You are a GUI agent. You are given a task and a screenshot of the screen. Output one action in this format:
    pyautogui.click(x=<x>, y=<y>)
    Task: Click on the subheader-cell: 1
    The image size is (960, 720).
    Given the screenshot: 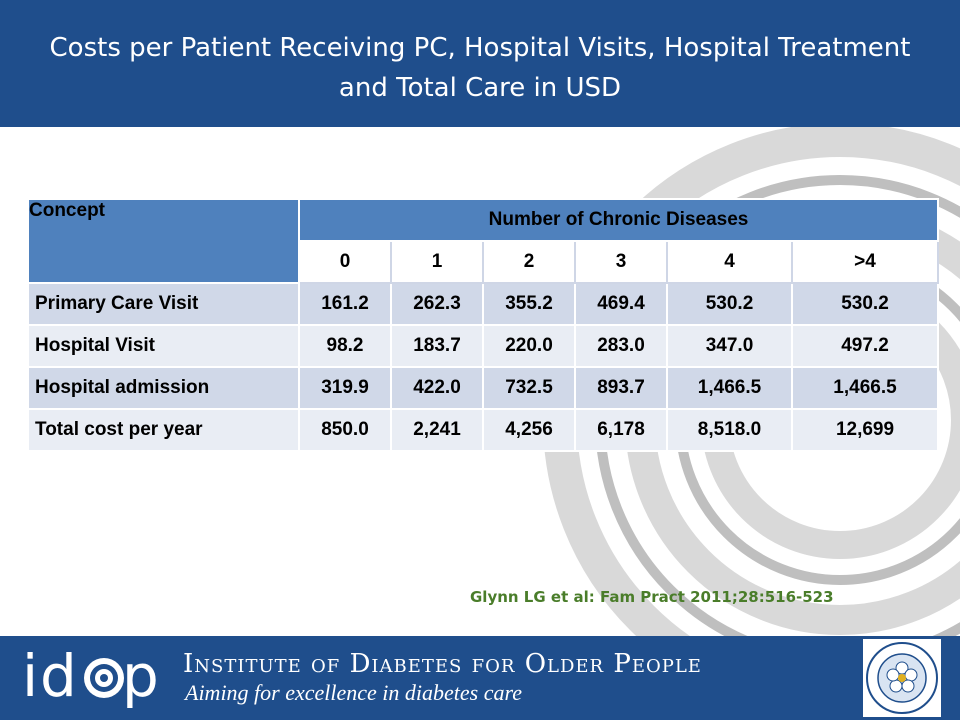 What is the action you would take?
    pyautogui.click(x=437, y=262)
    